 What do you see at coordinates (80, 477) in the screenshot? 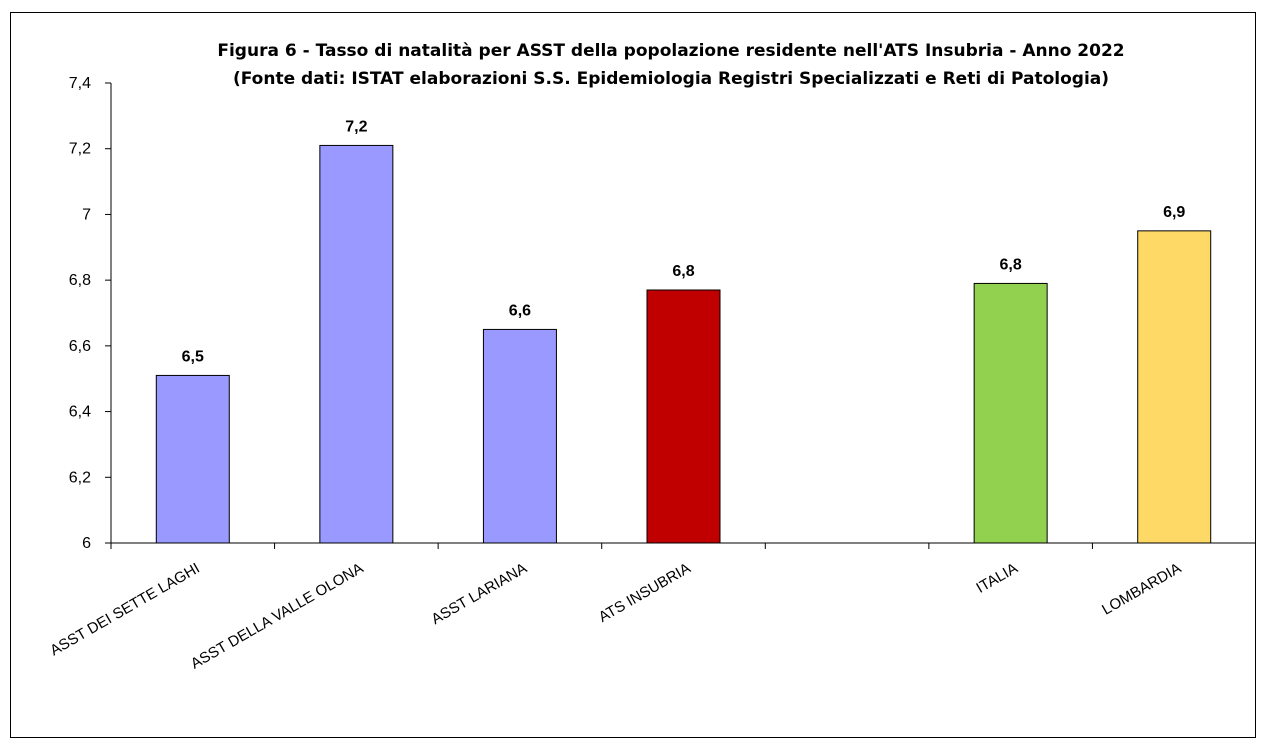
I see `y-tick-label: 6,2` at bounding box center [80, 477].